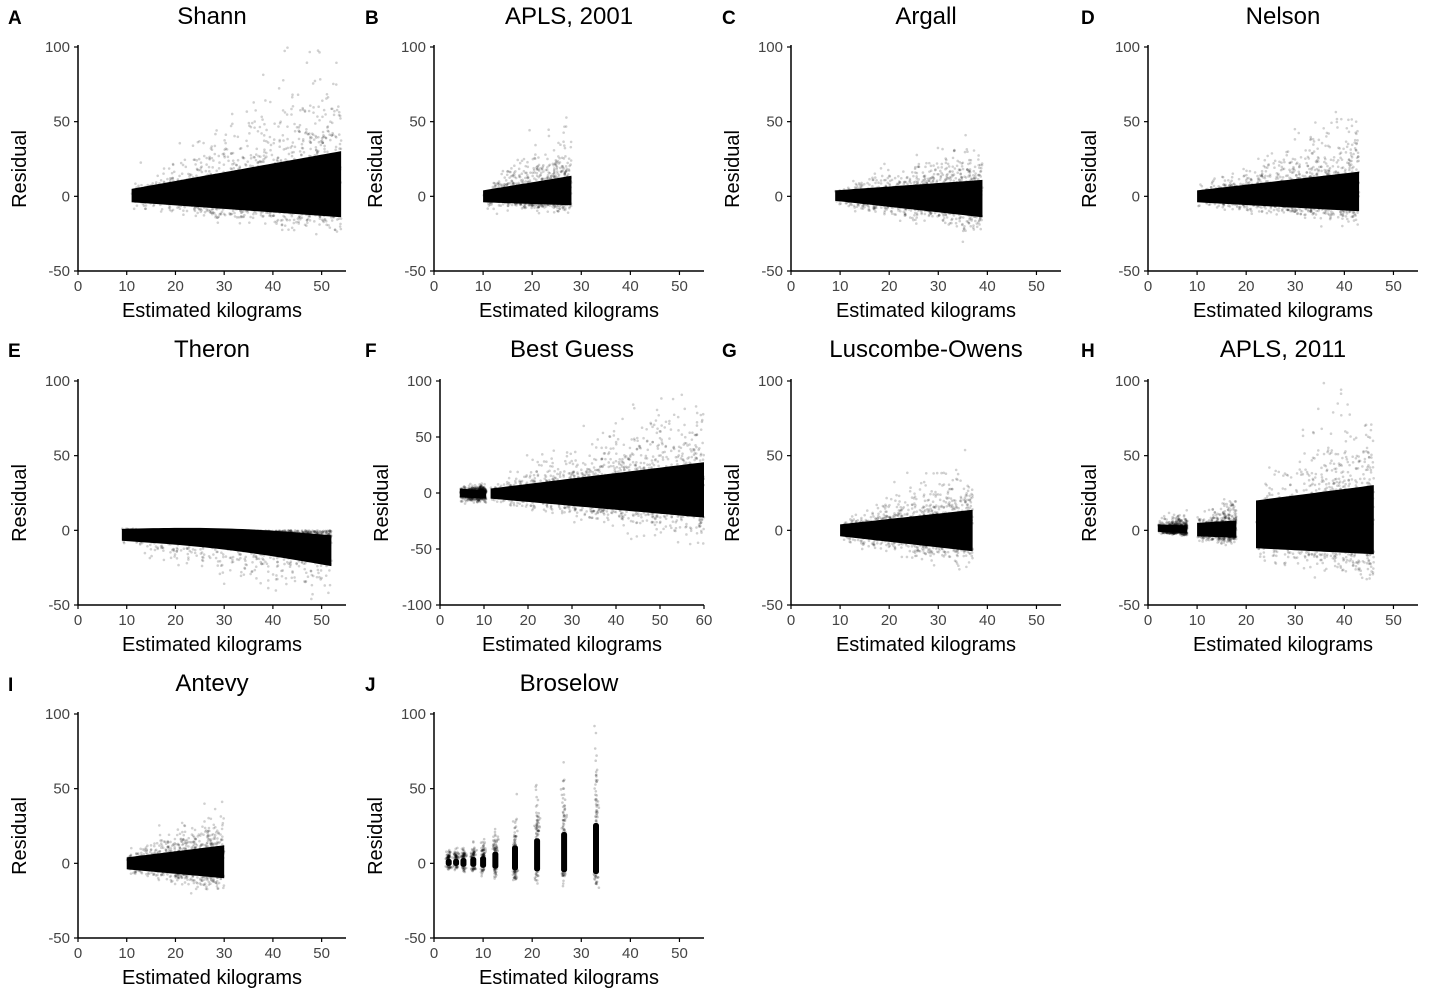  Describe the element at coordinates (434, 286) in the screenshot. I see `x-tick-label: 0` at that location.